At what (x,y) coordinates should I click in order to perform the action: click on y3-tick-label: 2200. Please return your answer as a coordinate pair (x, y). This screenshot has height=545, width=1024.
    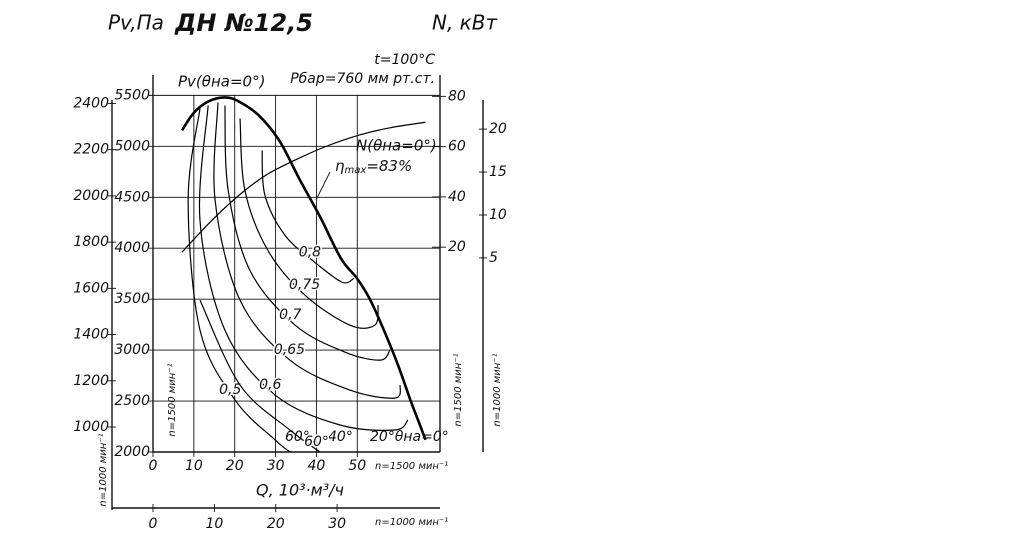
    Looking at the image, I should click on (91, 150).